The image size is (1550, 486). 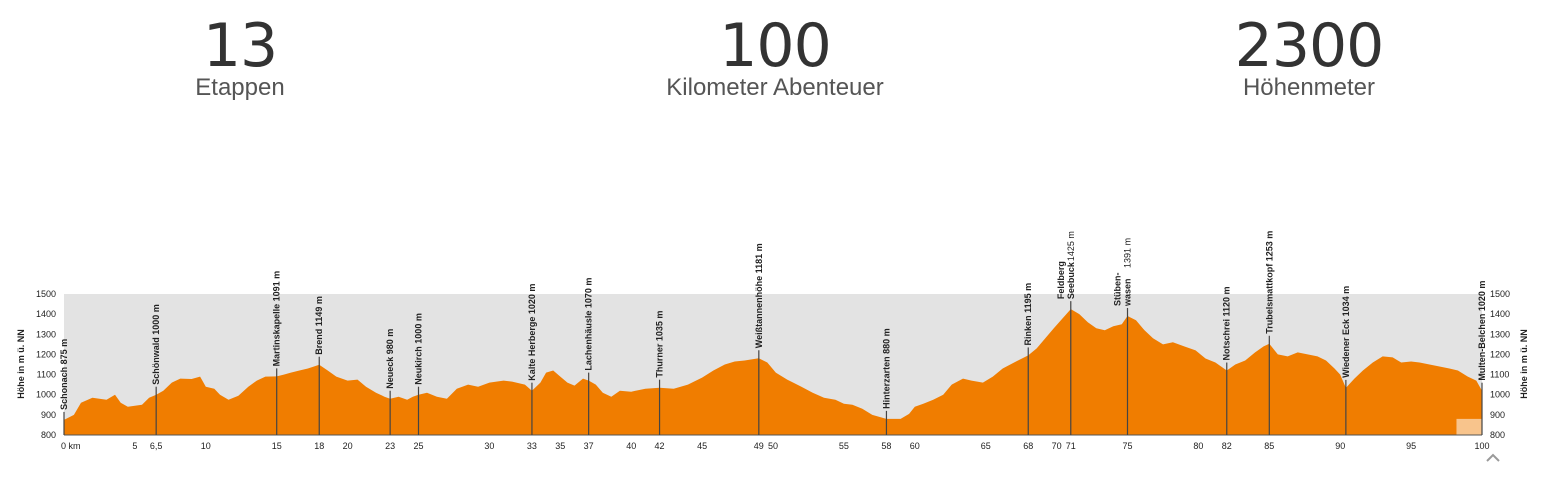 I want to click on waypoint-label: Stüben-wasen 1391 m, so click(x=1123, y=272).